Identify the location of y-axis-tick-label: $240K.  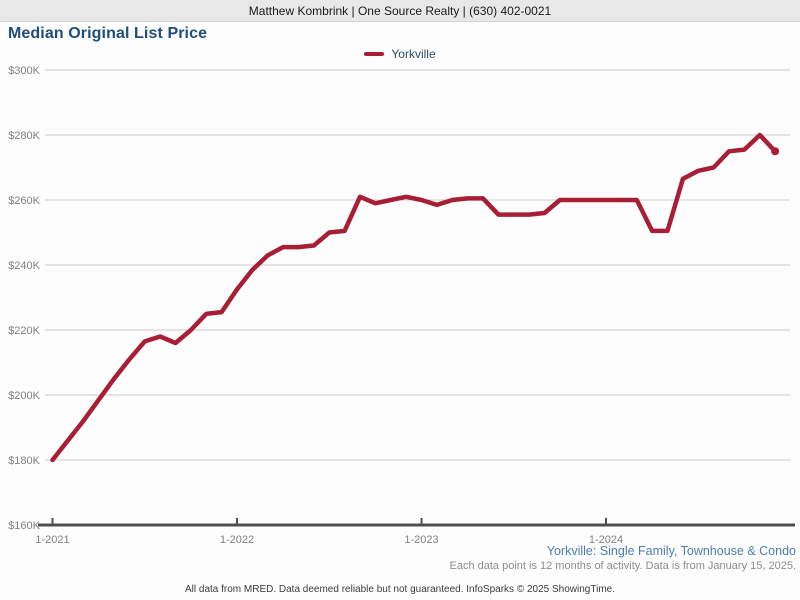
(24, 266).